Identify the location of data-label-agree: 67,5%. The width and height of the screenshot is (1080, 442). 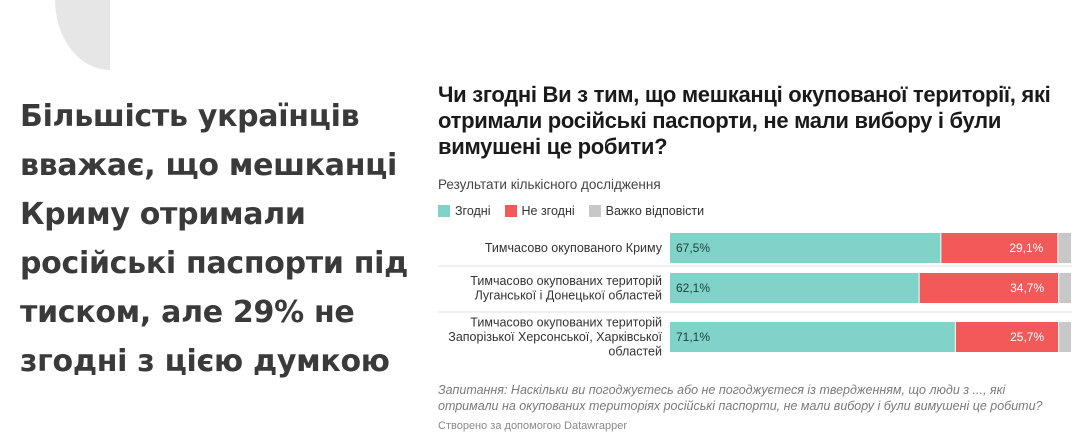
(693, 248).